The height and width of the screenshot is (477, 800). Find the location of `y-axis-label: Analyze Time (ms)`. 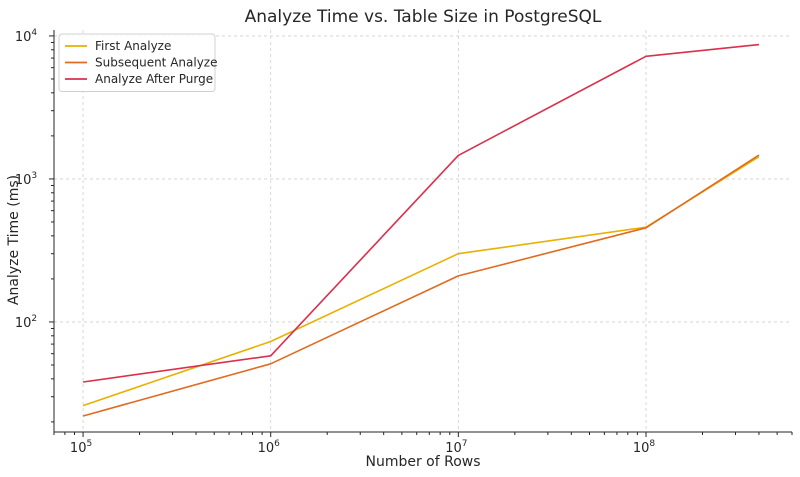

y-axis-label: Analyze Time (ms) is located at coordinates (14, 240).